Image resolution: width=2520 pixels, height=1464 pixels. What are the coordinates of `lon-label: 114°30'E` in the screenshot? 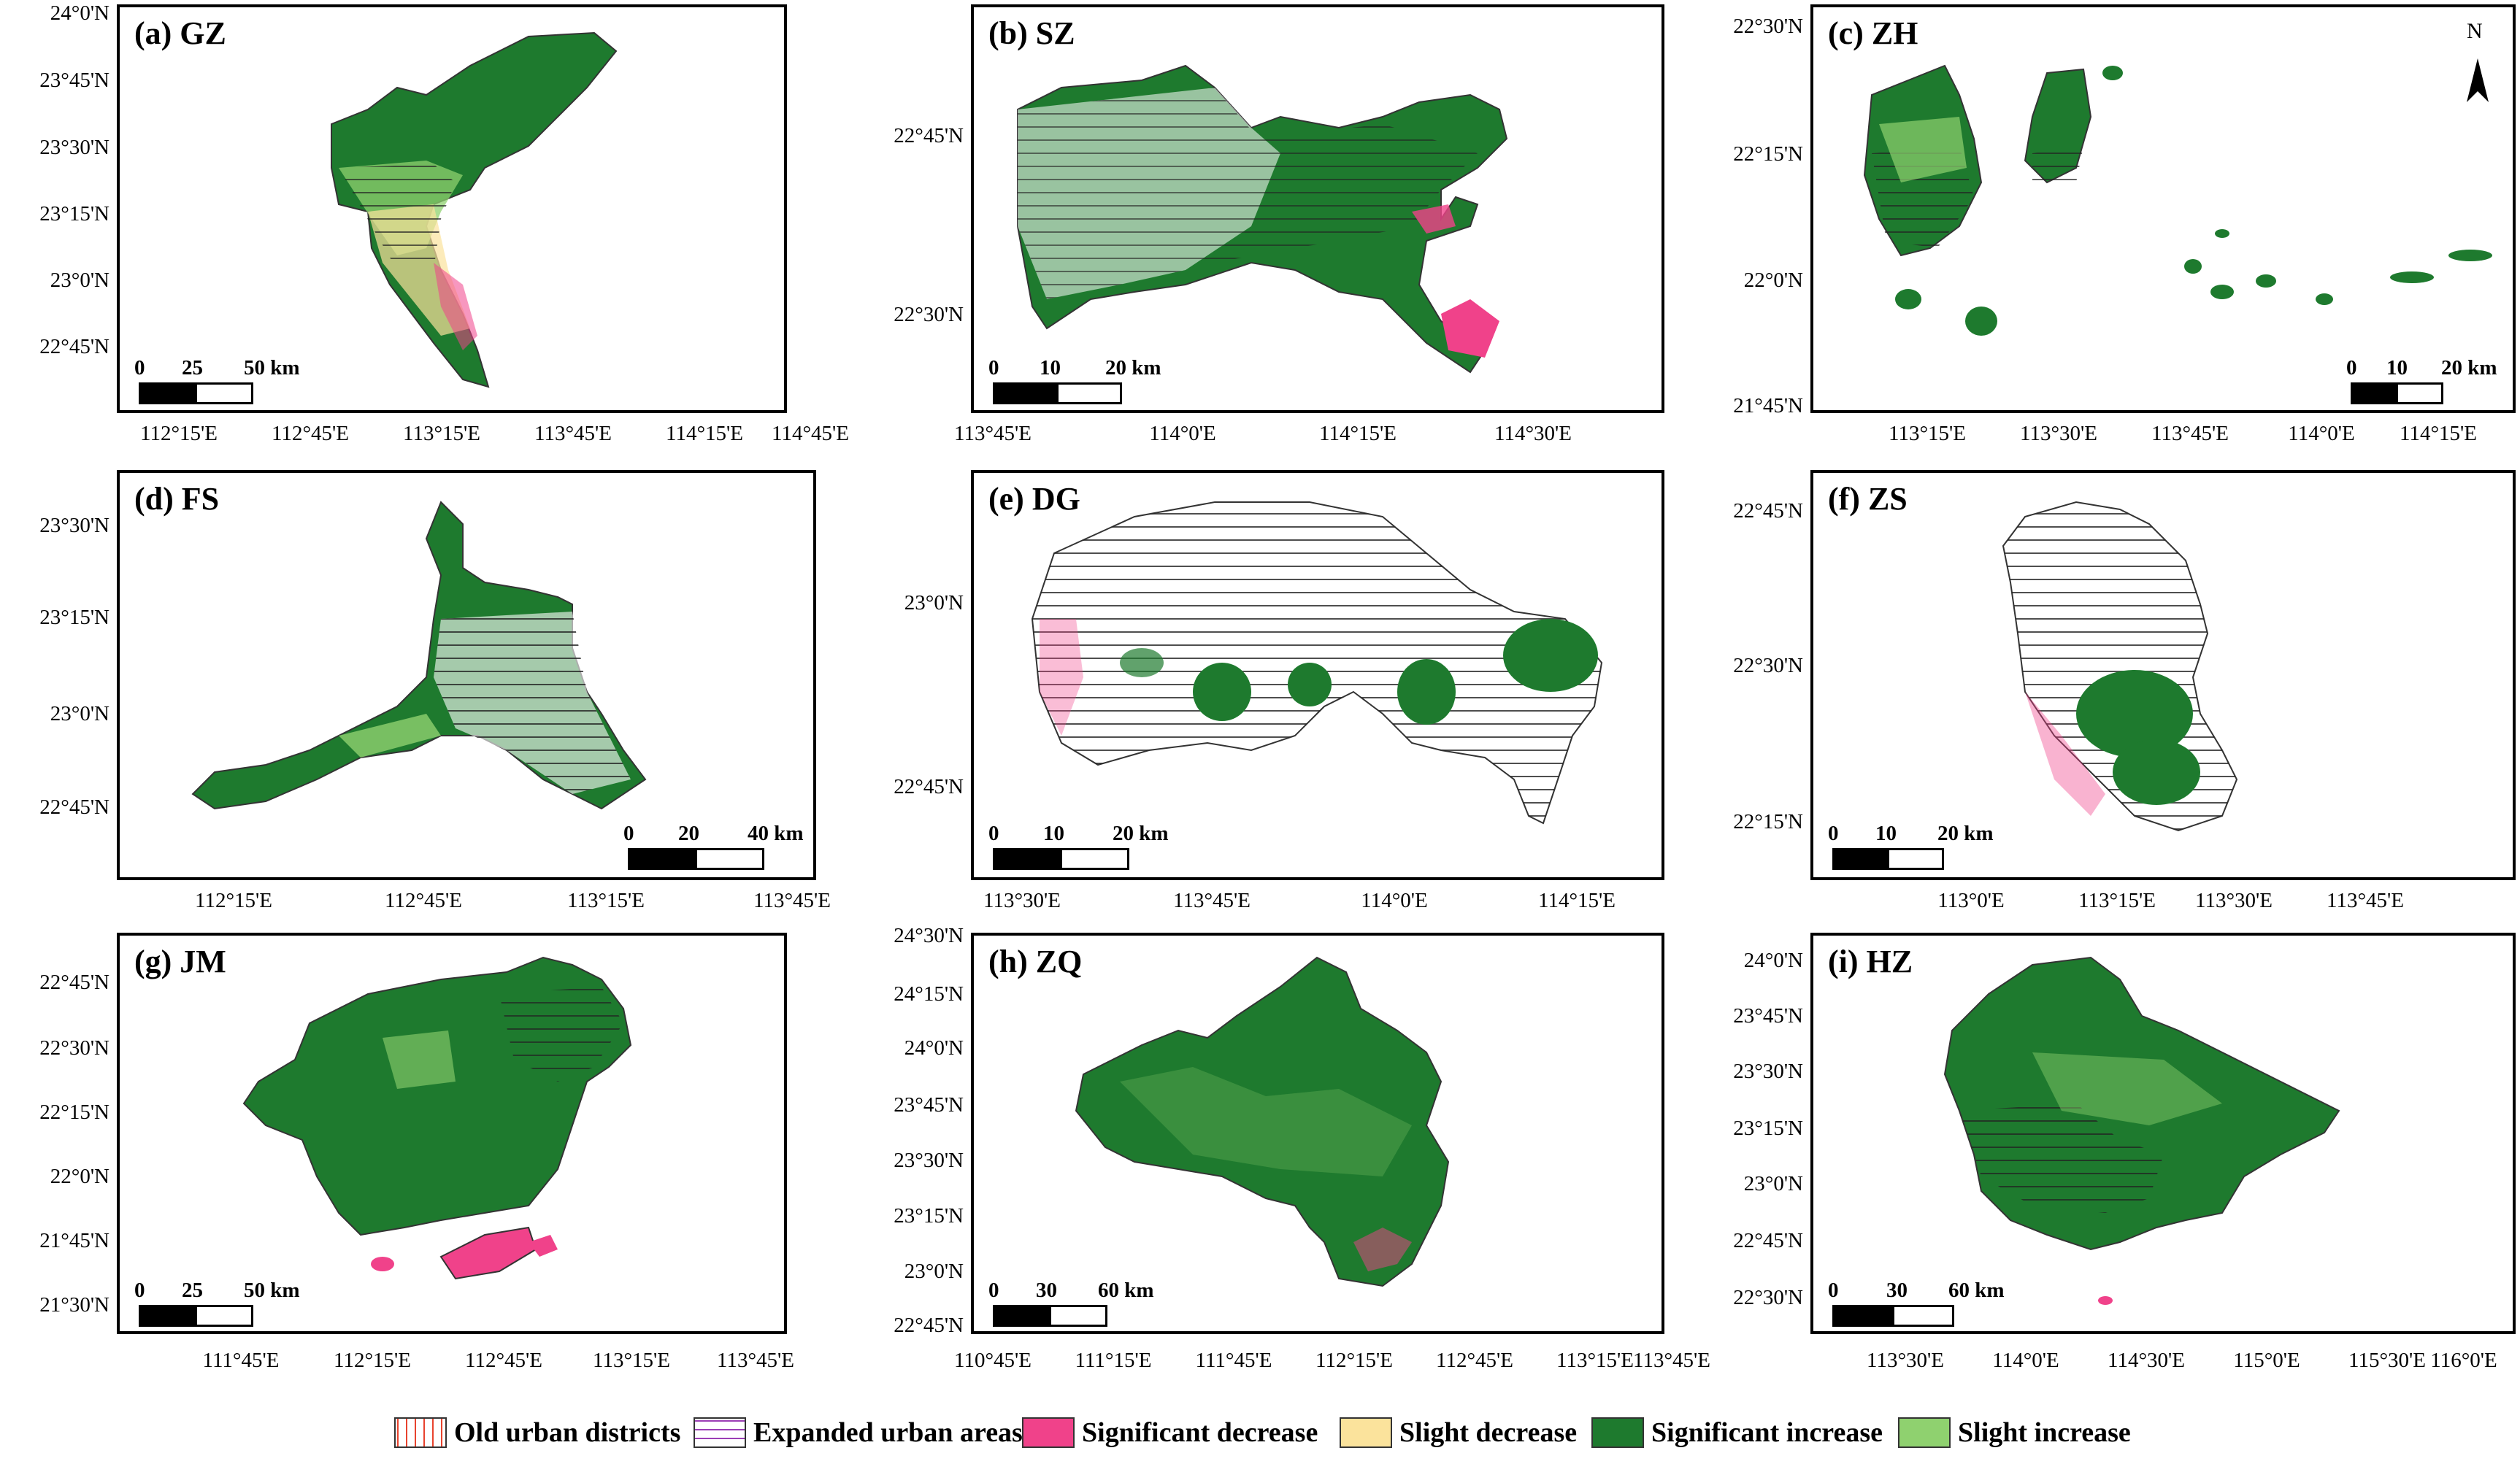 It's located at (1533, 434).